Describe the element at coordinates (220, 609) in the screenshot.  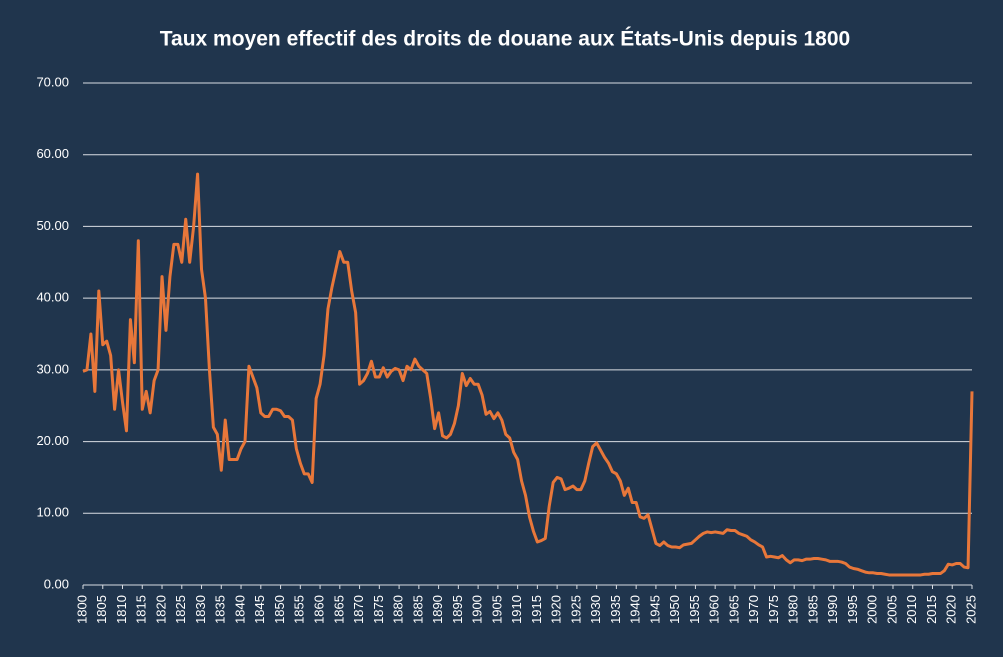
I see `x-tick-label: 1835` at that location.